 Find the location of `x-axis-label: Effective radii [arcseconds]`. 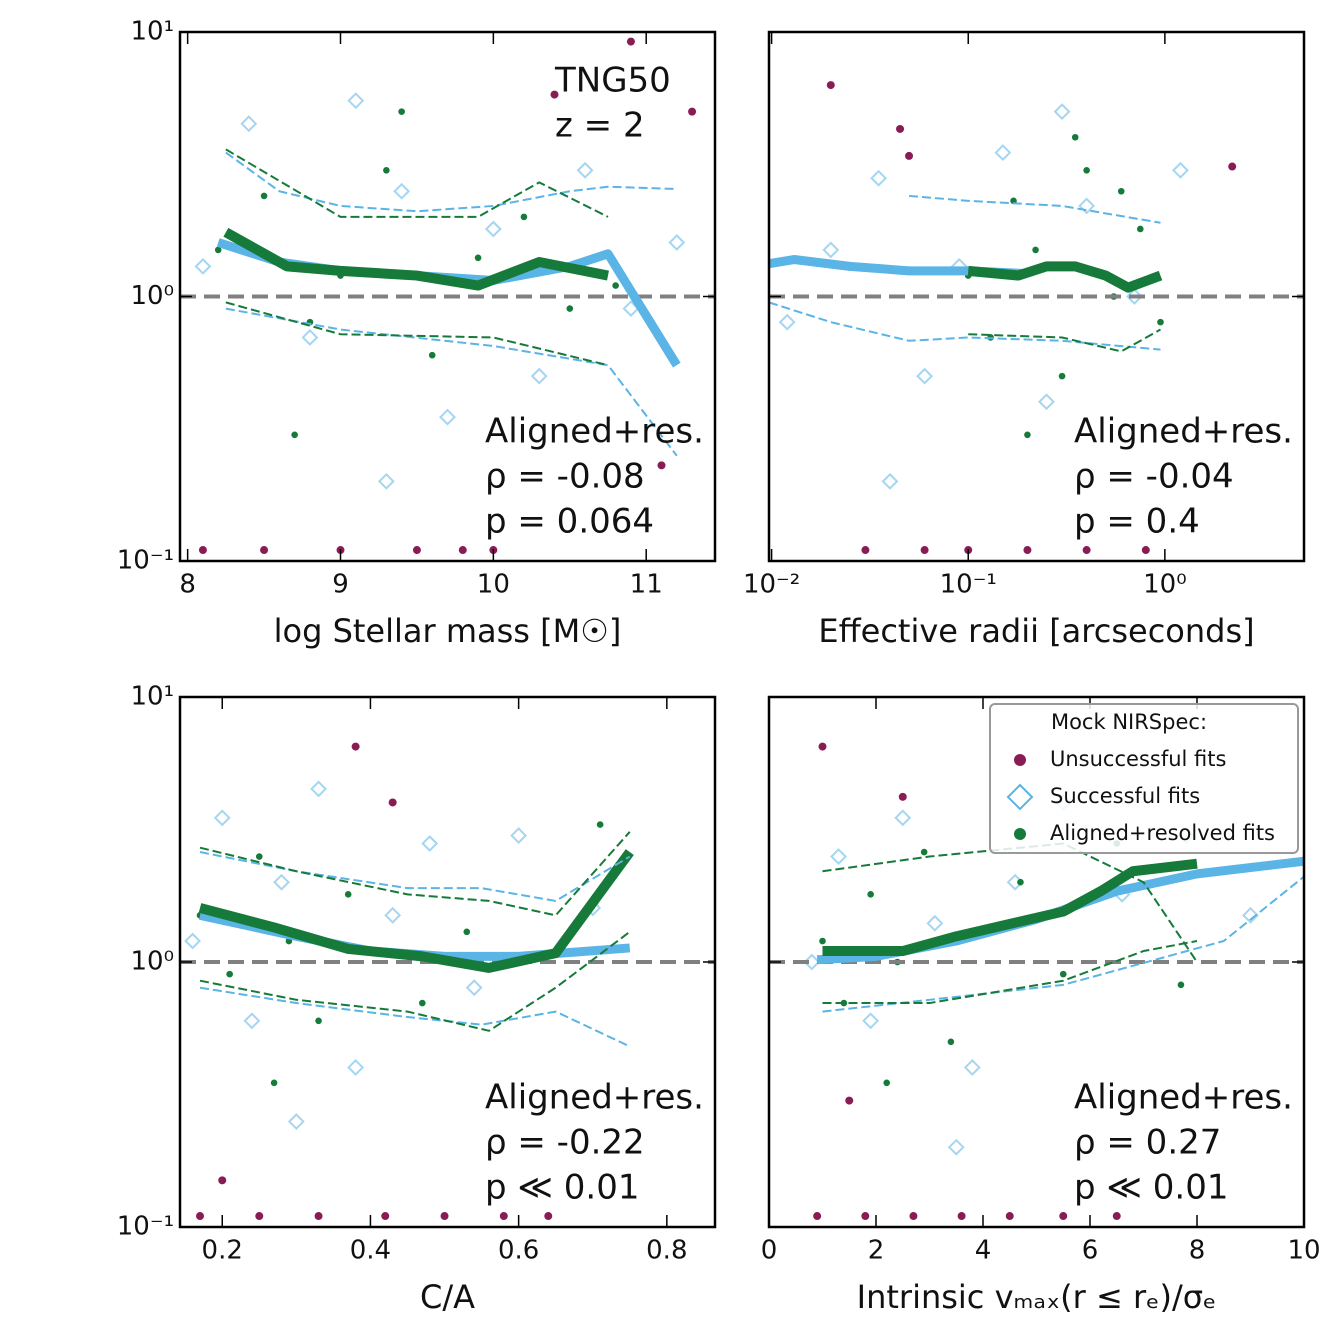

x-axis-label: Effective radii [arcseconds] is located at coordinates (1036, 631).